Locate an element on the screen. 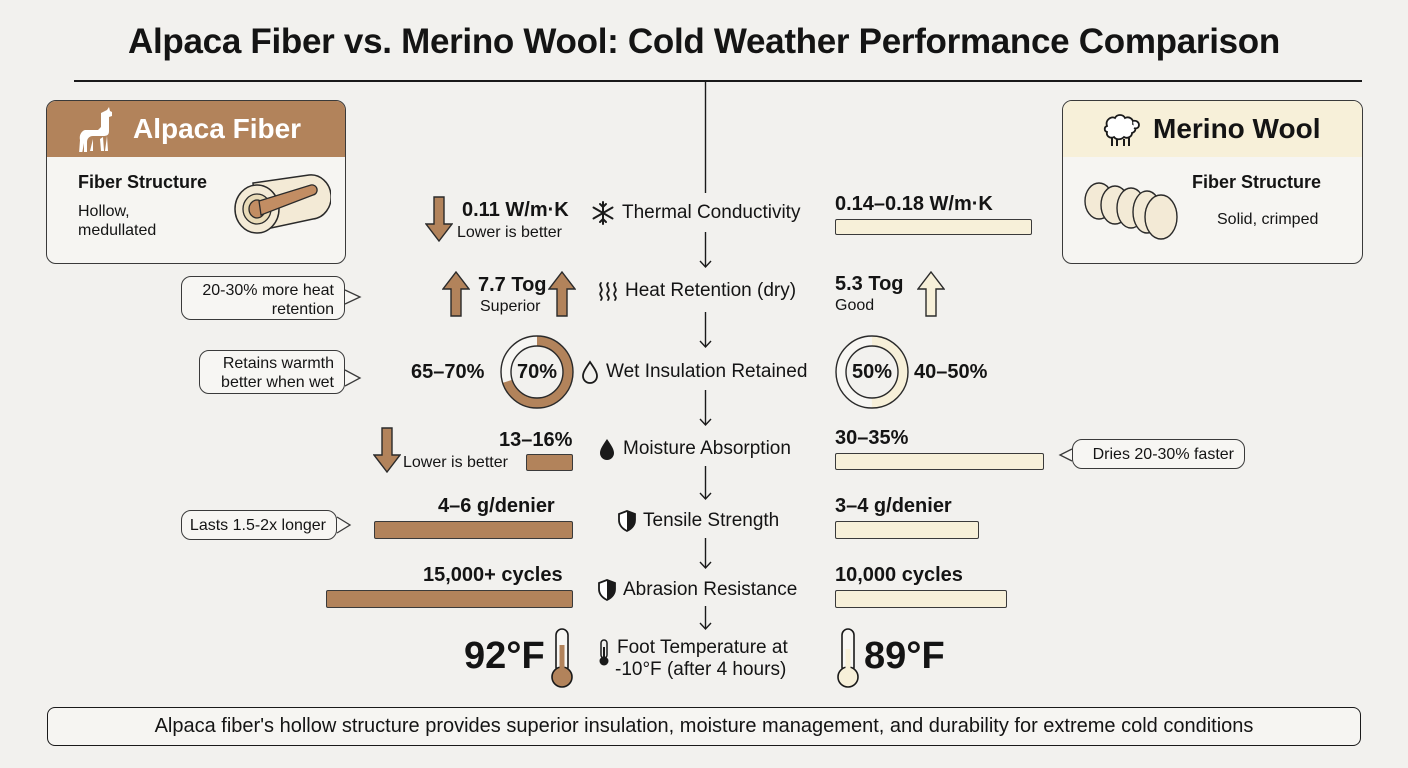  alpaca-ring-chart is located at coordinates (537, 372).